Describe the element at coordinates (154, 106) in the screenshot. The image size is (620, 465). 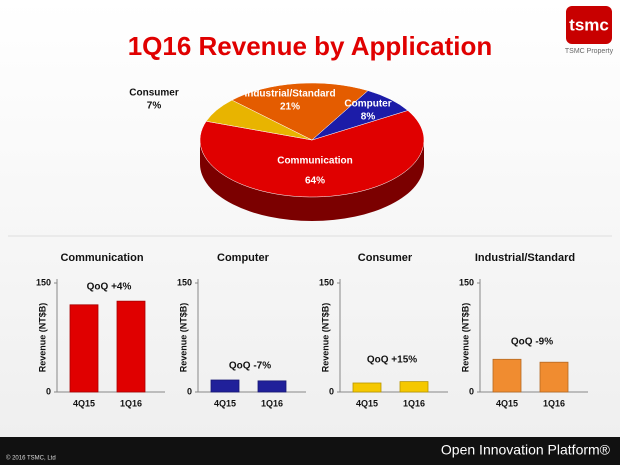
I see `slice-value: 7%` at that location.